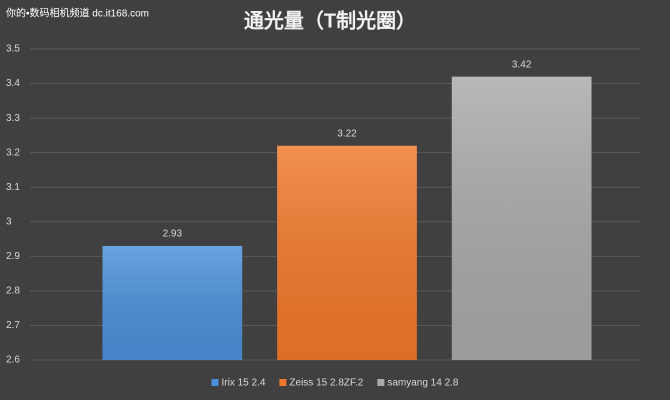 The height and width of the screenshot is (400, 670). Describe the element at coordinates (13, 152) in the screenshot. I see `y-tick-label: 3.2` at that location.